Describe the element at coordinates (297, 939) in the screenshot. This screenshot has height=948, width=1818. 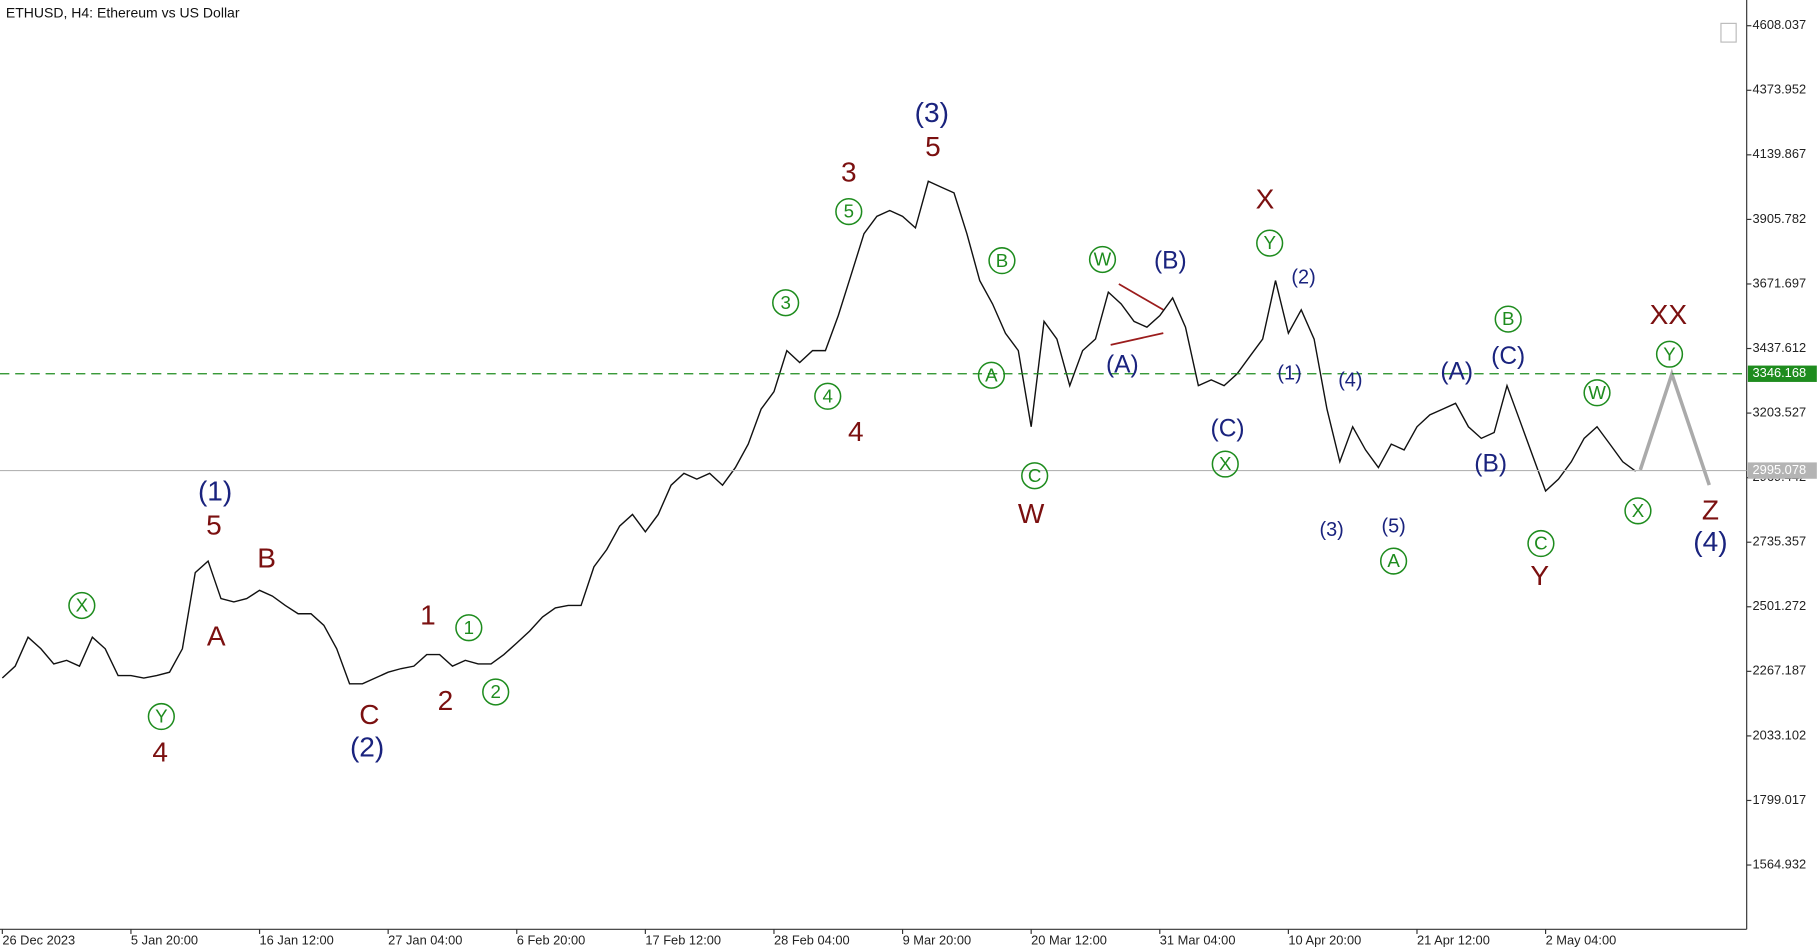
I see `x-tick-label: 16 Jan 12:00` at that location.